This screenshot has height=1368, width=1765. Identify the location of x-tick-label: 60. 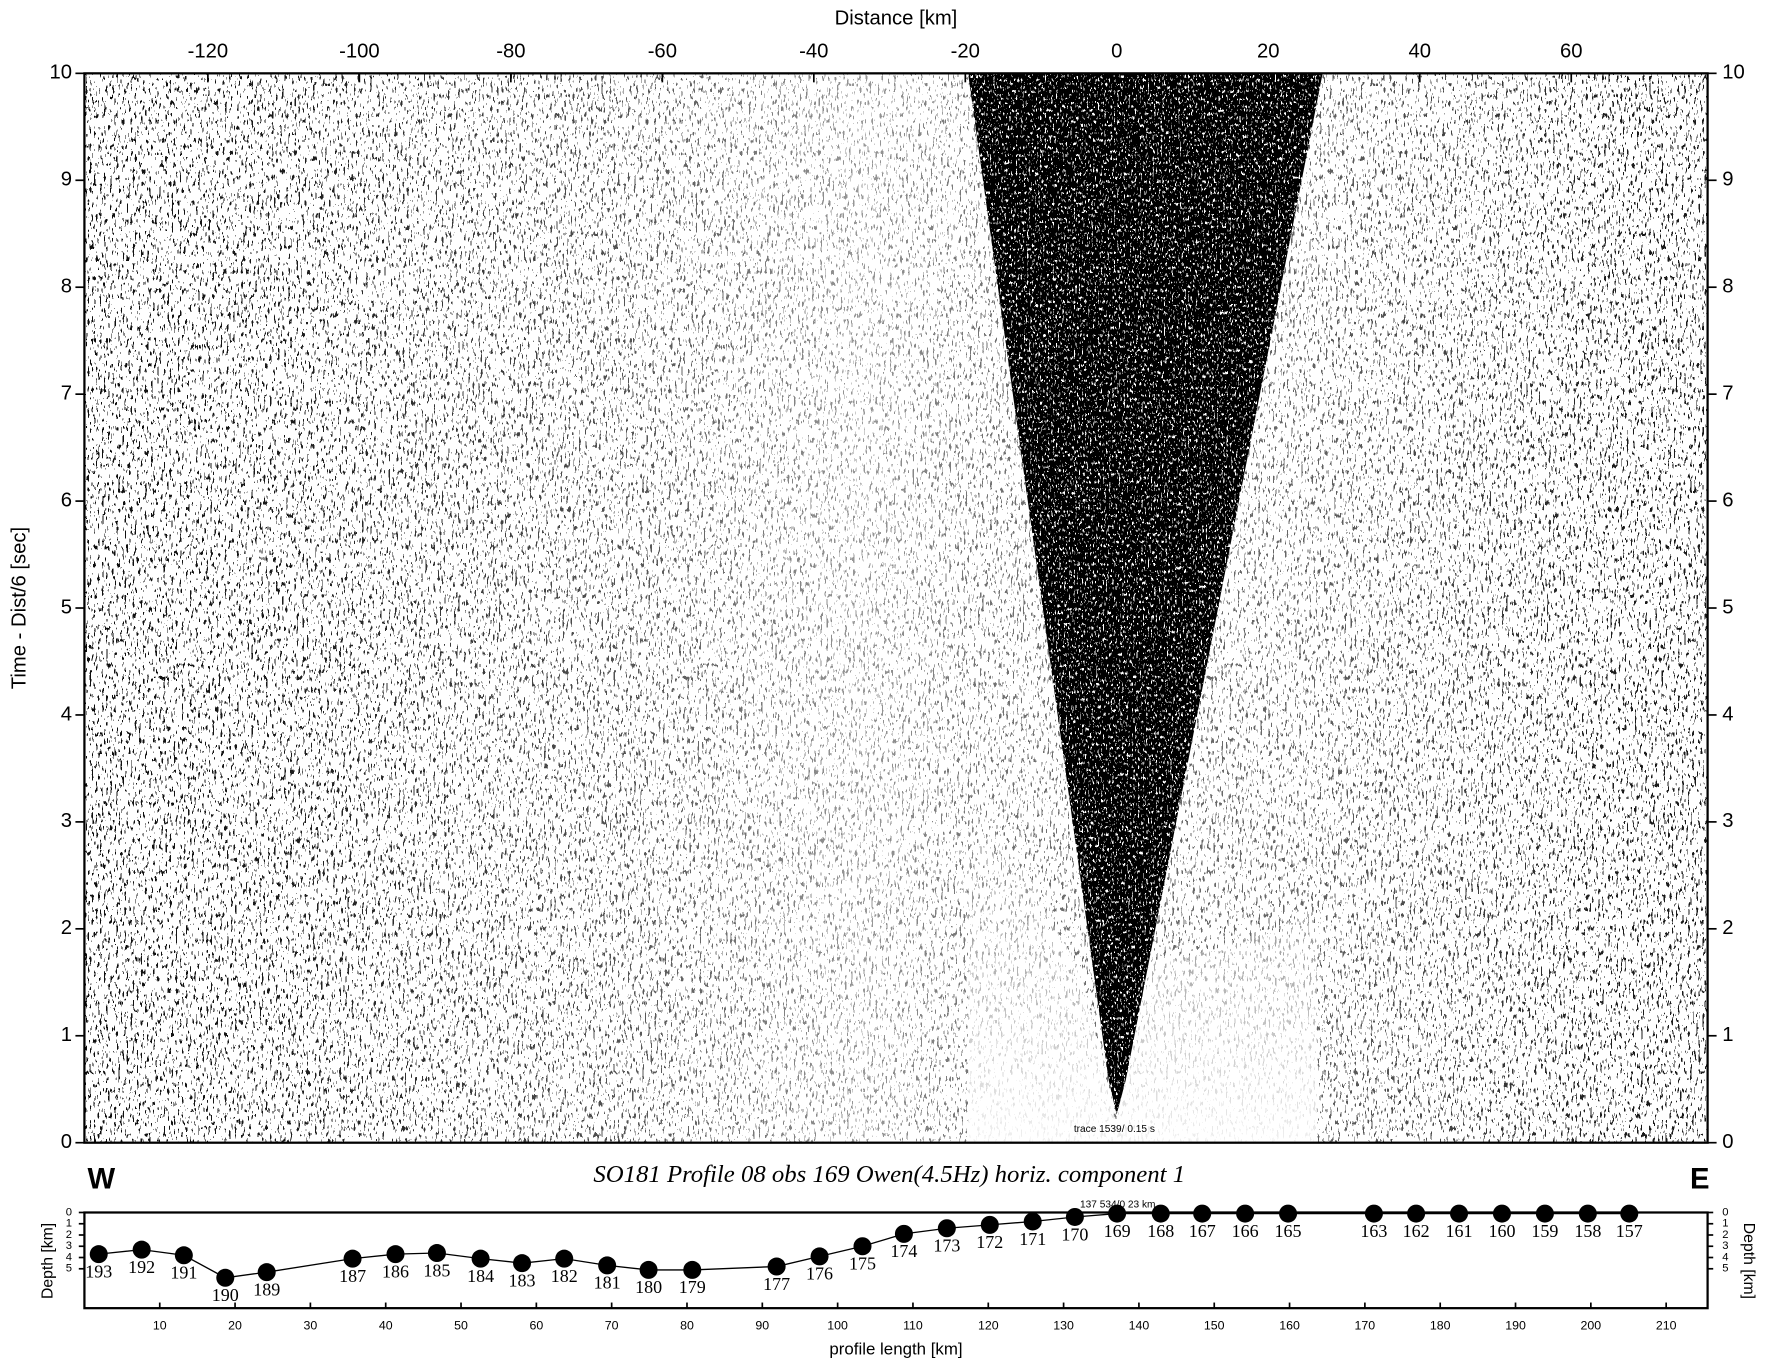
(536, 1325).